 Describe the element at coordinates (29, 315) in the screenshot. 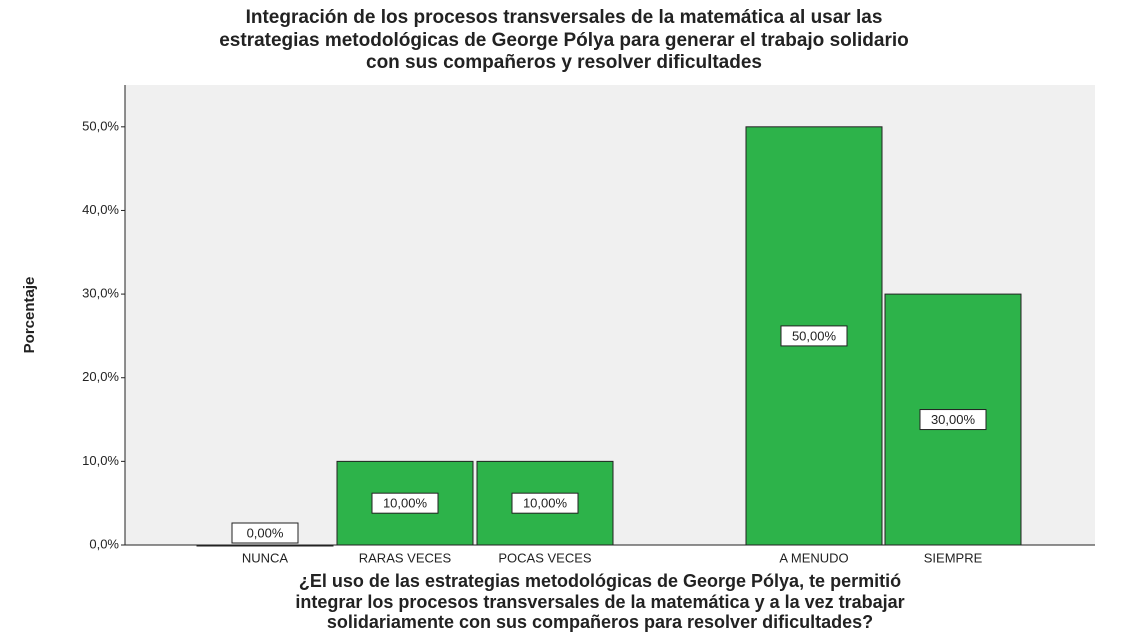

I see `y-axis-label: Porcentaje` at that location.